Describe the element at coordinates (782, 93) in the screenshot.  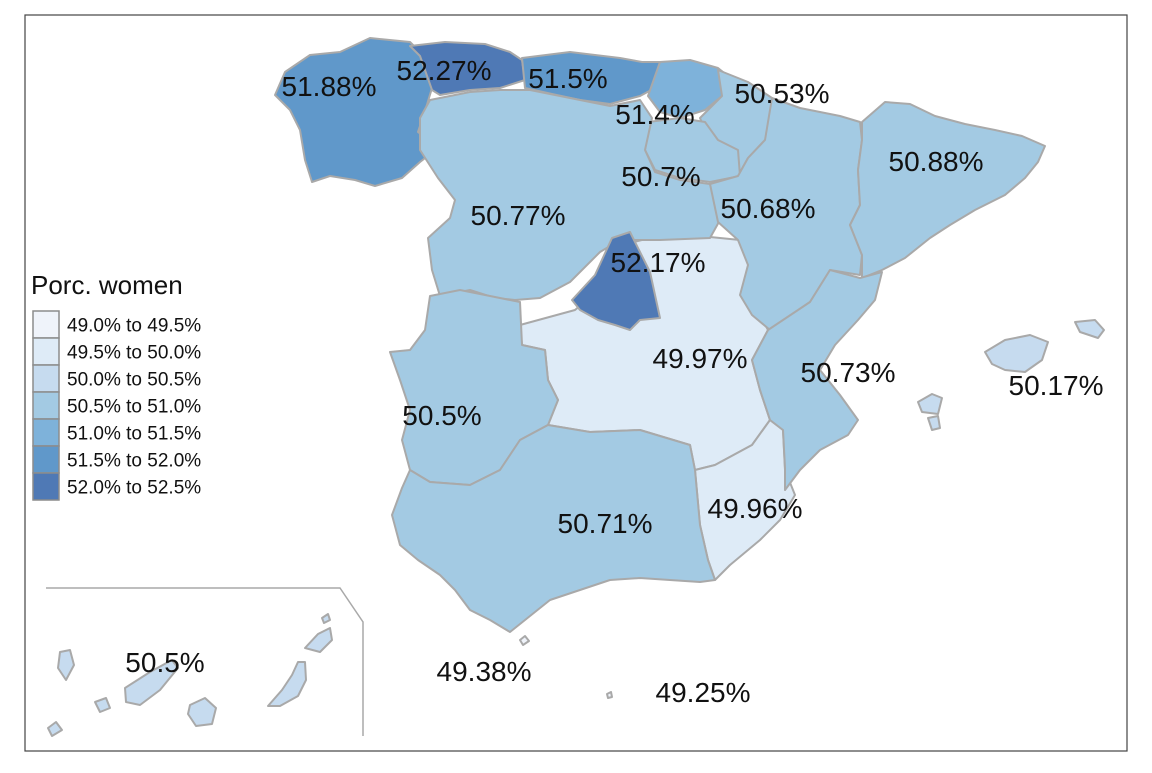
I see `label-navarra: 50.53%` at that location.